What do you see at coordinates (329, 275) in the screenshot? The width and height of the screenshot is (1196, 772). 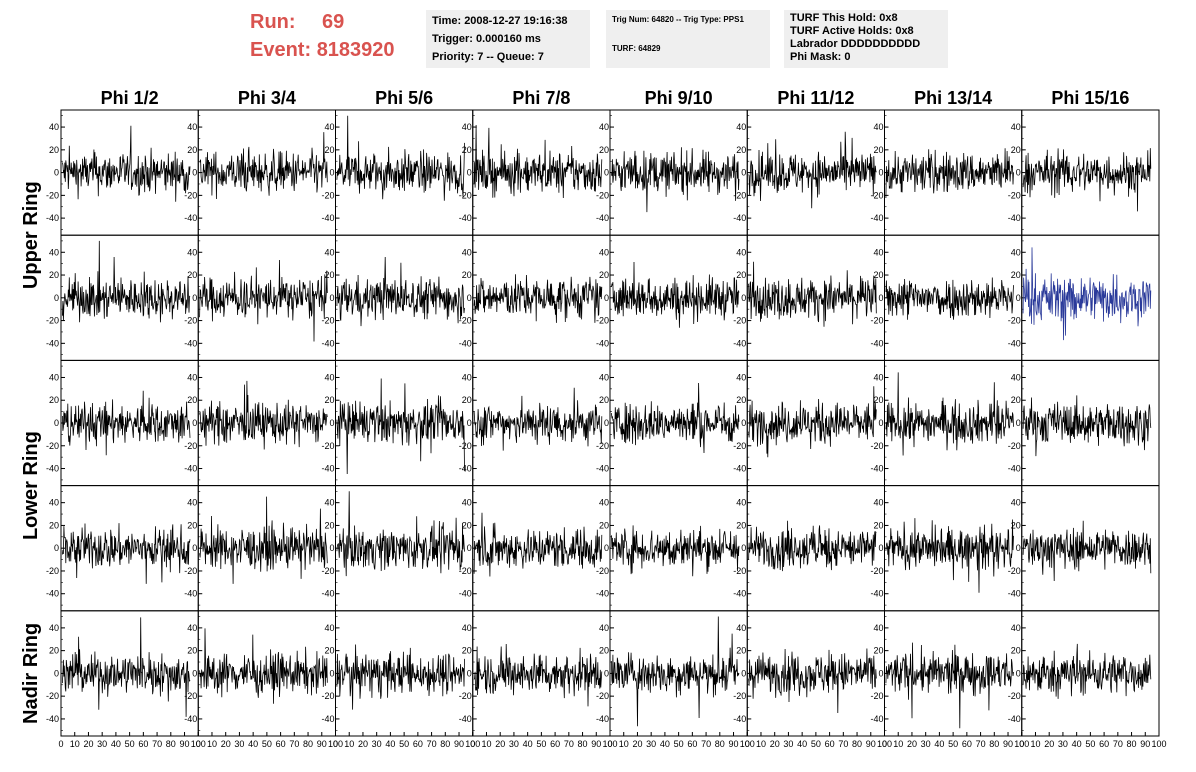 I see `ytick-label-r1-c2-20: 20` at bounding box center [329, 275].